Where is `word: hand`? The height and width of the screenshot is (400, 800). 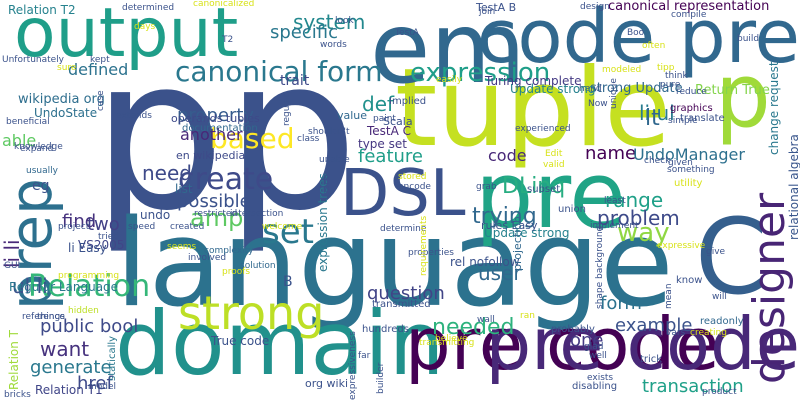
word: hand is located at coordinates (590, 89).